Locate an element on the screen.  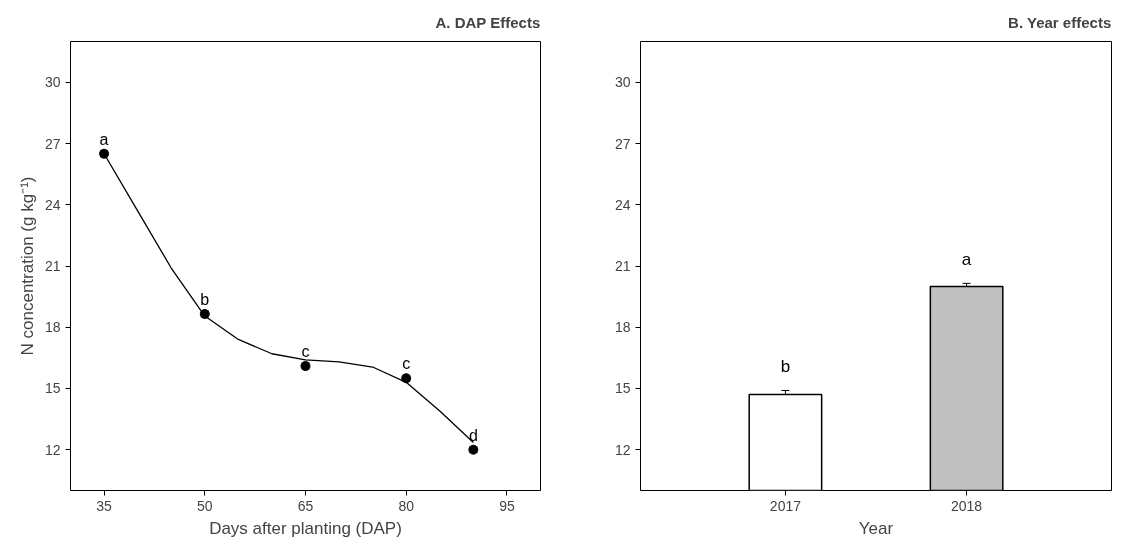
x-tick-label: 2017 is located at coordinates (785, 505).